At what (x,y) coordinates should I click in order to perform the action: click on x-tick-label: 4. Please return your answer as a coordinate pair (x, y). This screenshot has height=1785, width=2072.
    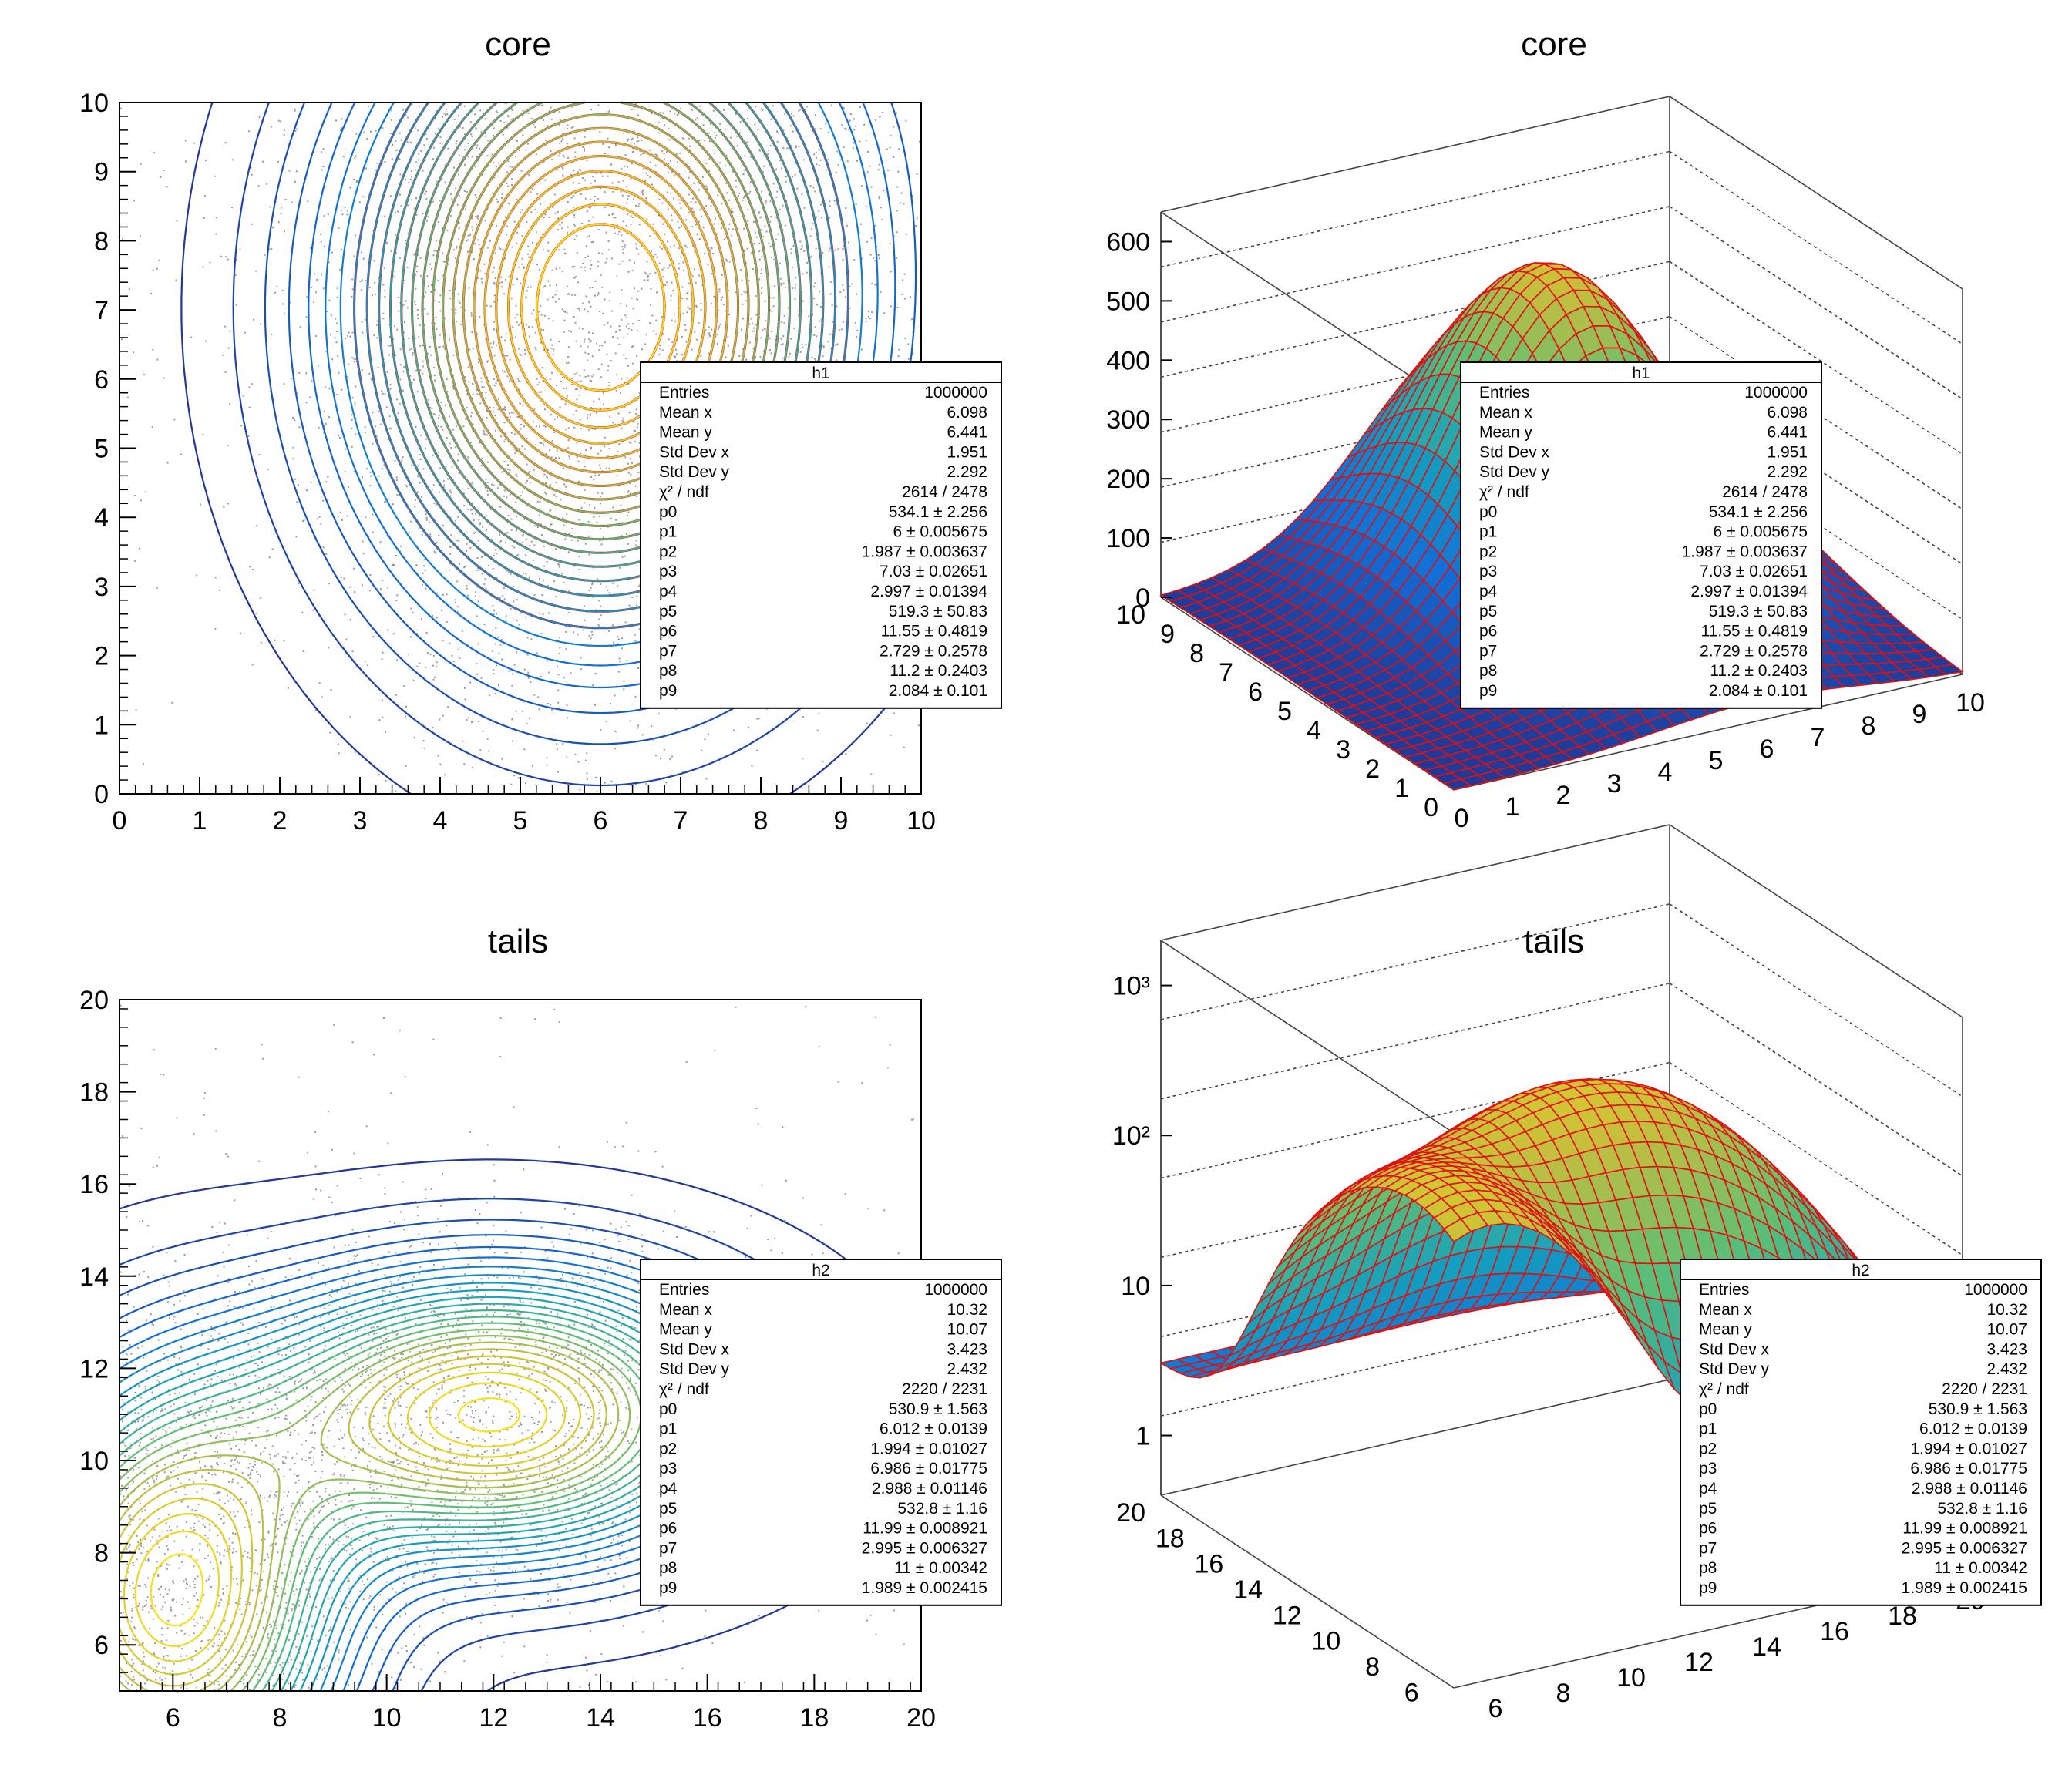
    Looking at the image, I should click on (441, 820).